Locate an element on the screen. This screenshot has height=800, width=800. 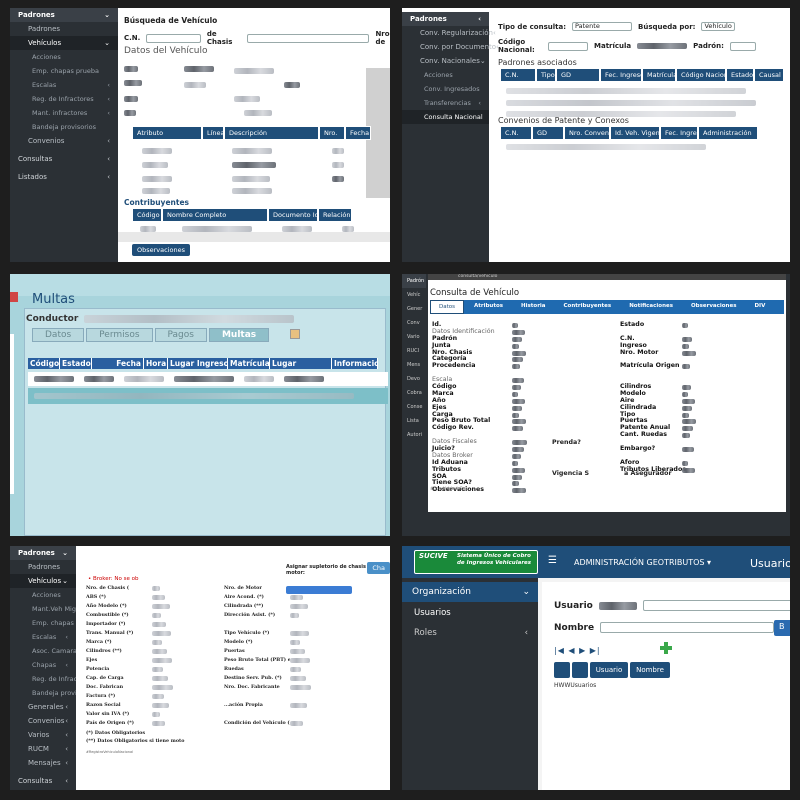
sidebar-item: Mens is located at coordinates (414, 365).